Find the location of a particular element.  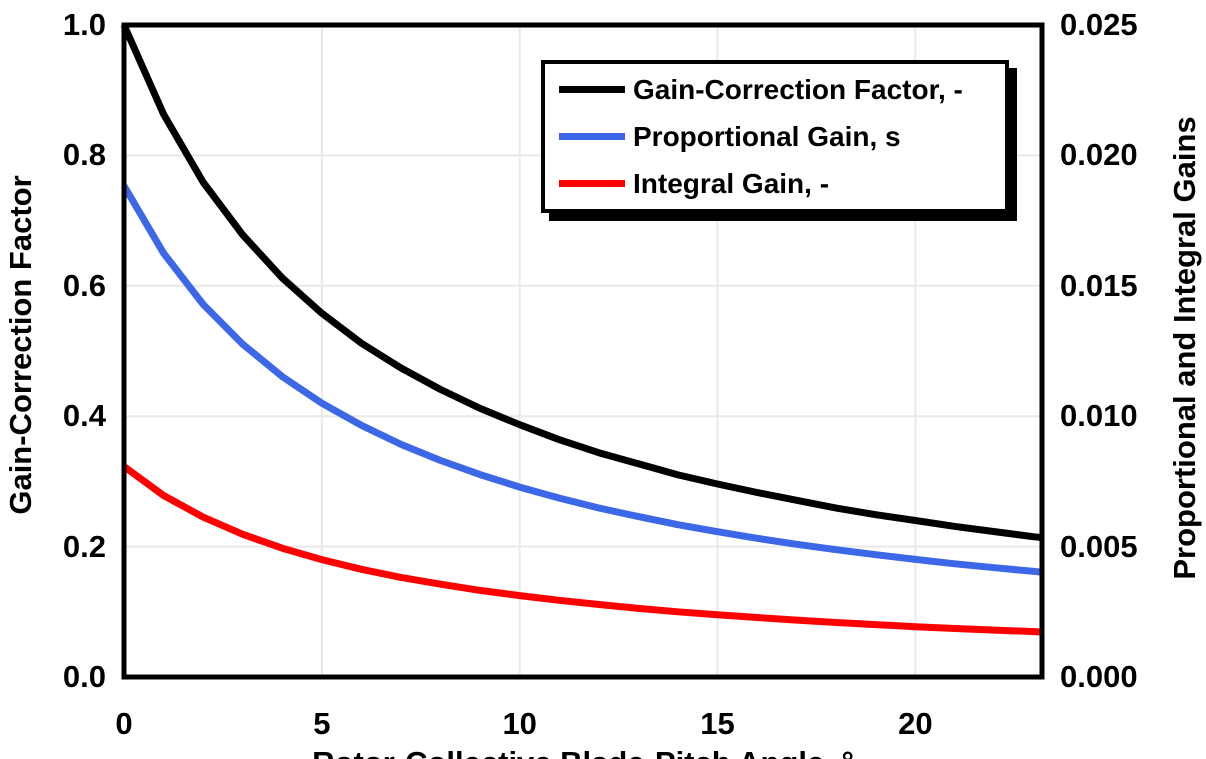

y-tick-label-right: 0.005 is located at coordinates (1099, 546).